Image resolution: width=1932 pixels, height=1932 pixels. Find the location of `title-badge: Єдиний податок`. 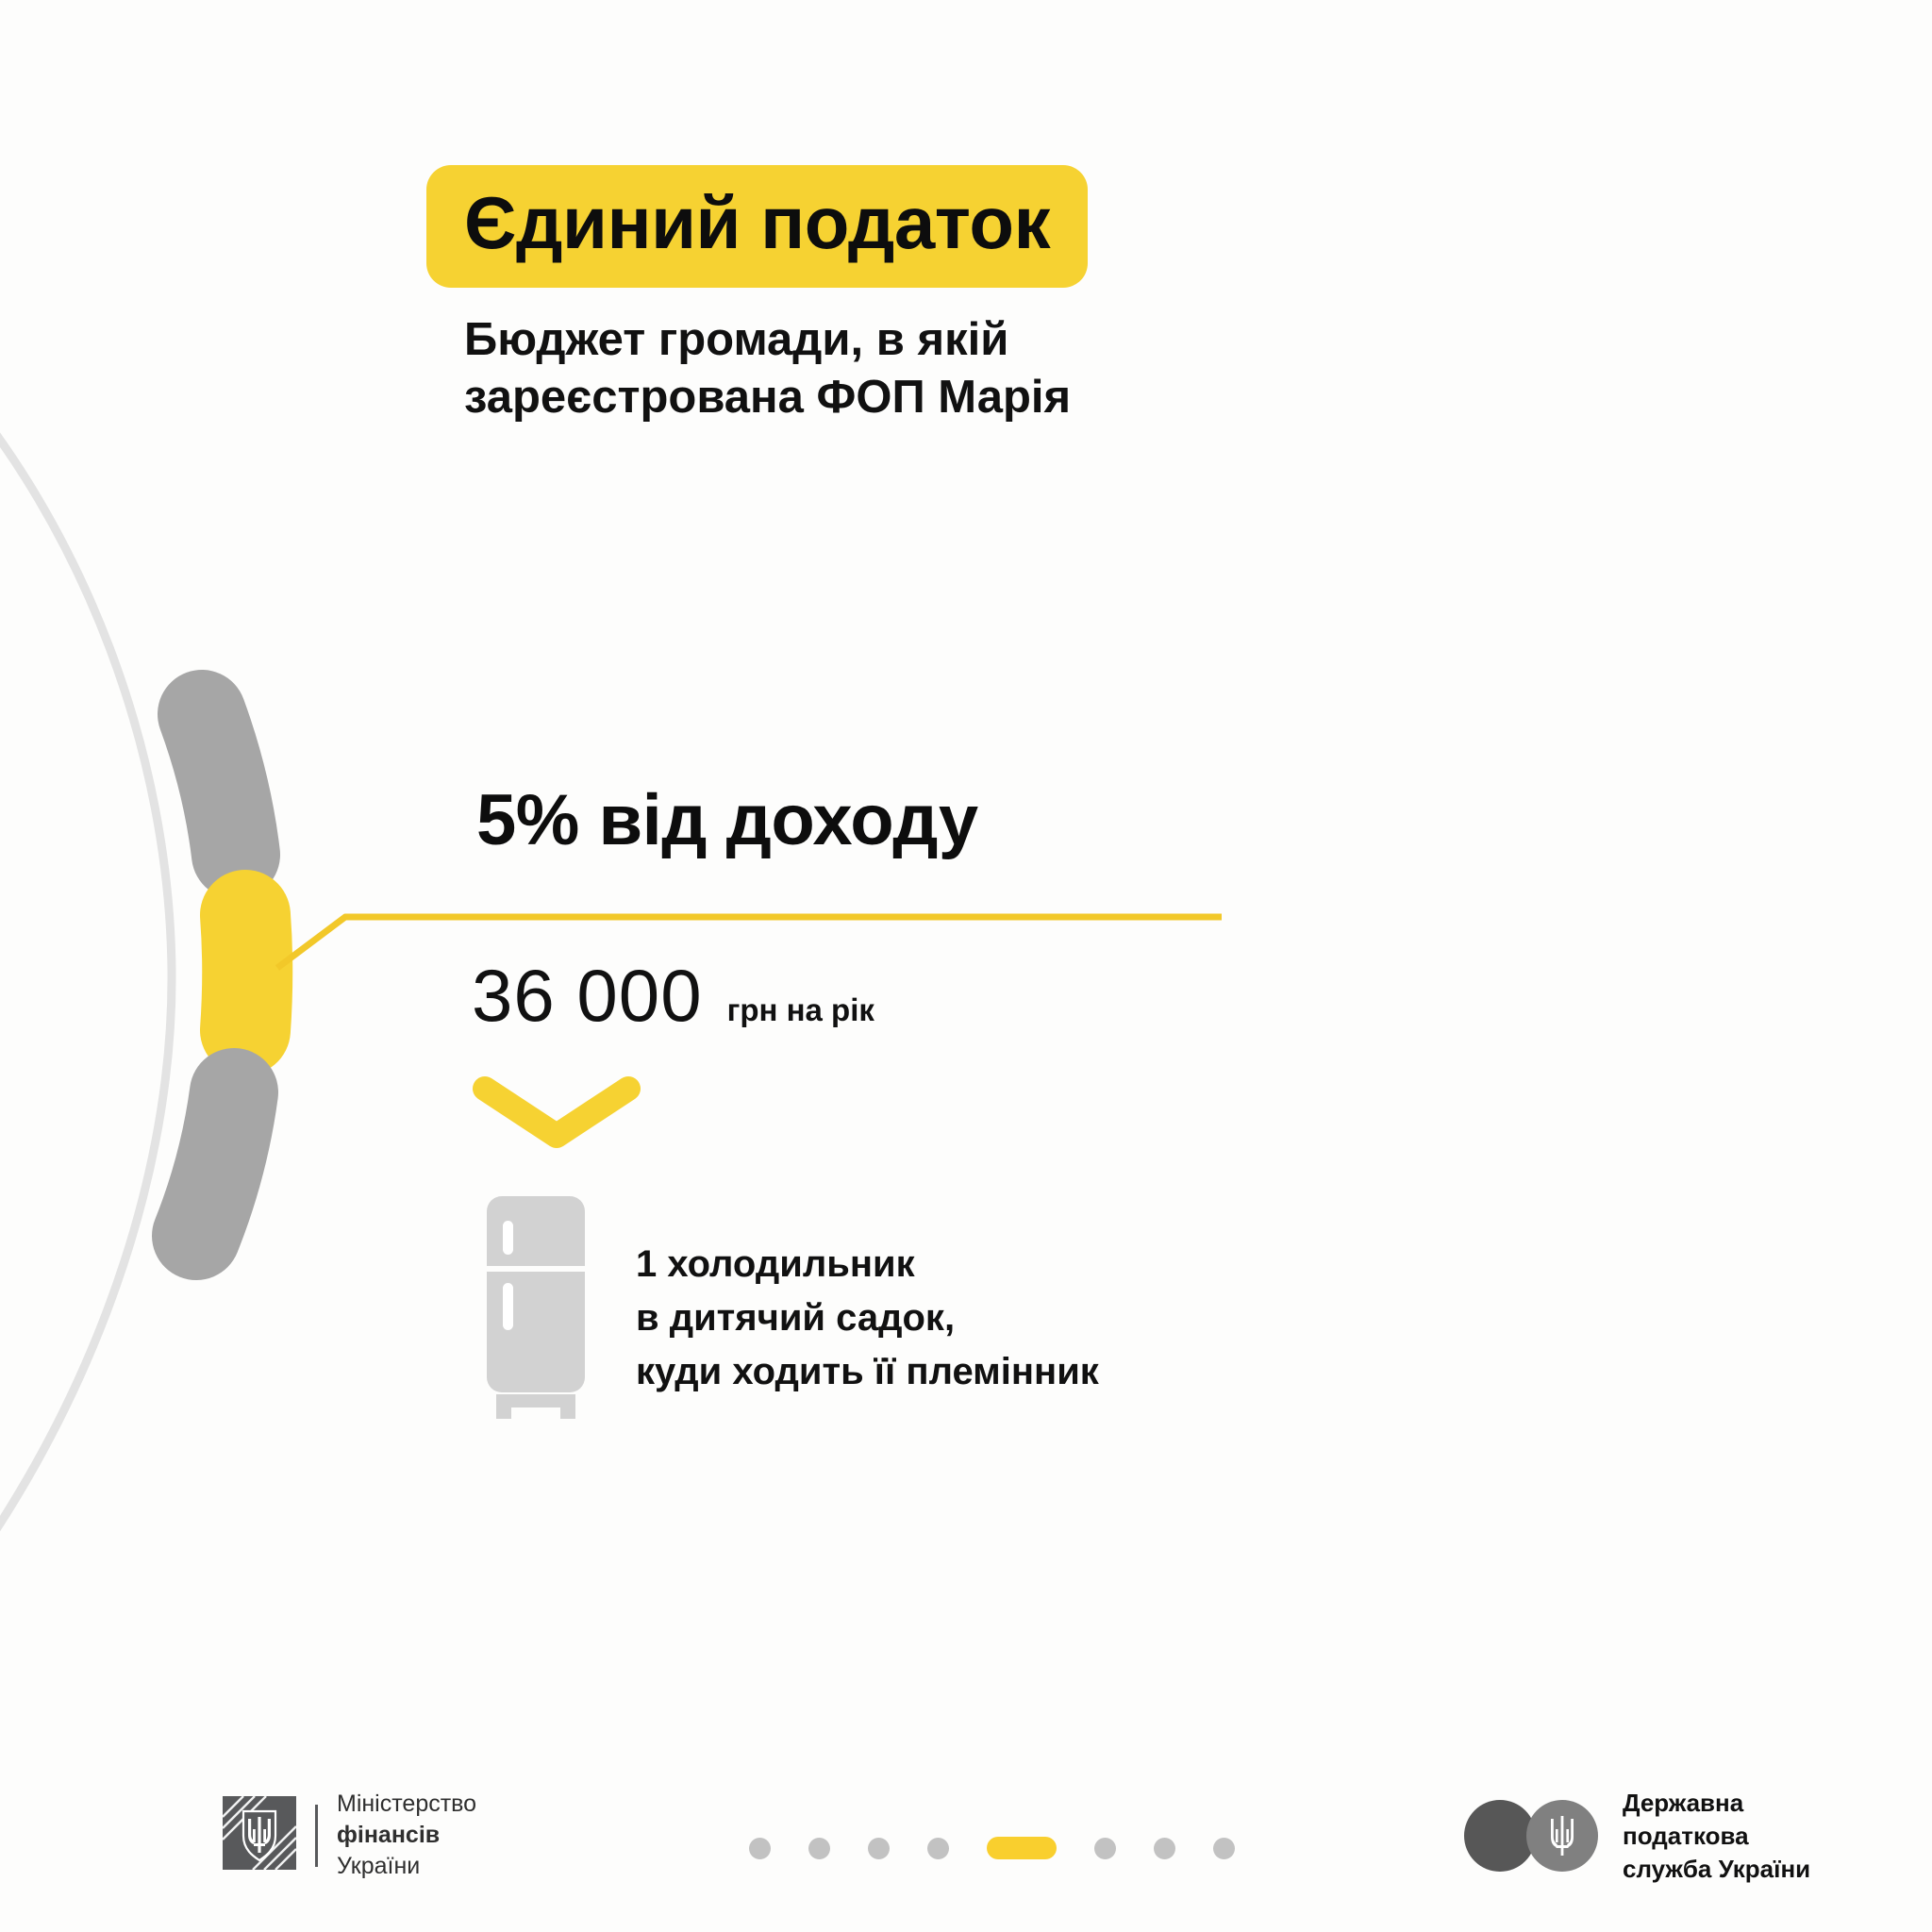

title-badge: Єдиний податок is located at coordinates (757, 227).